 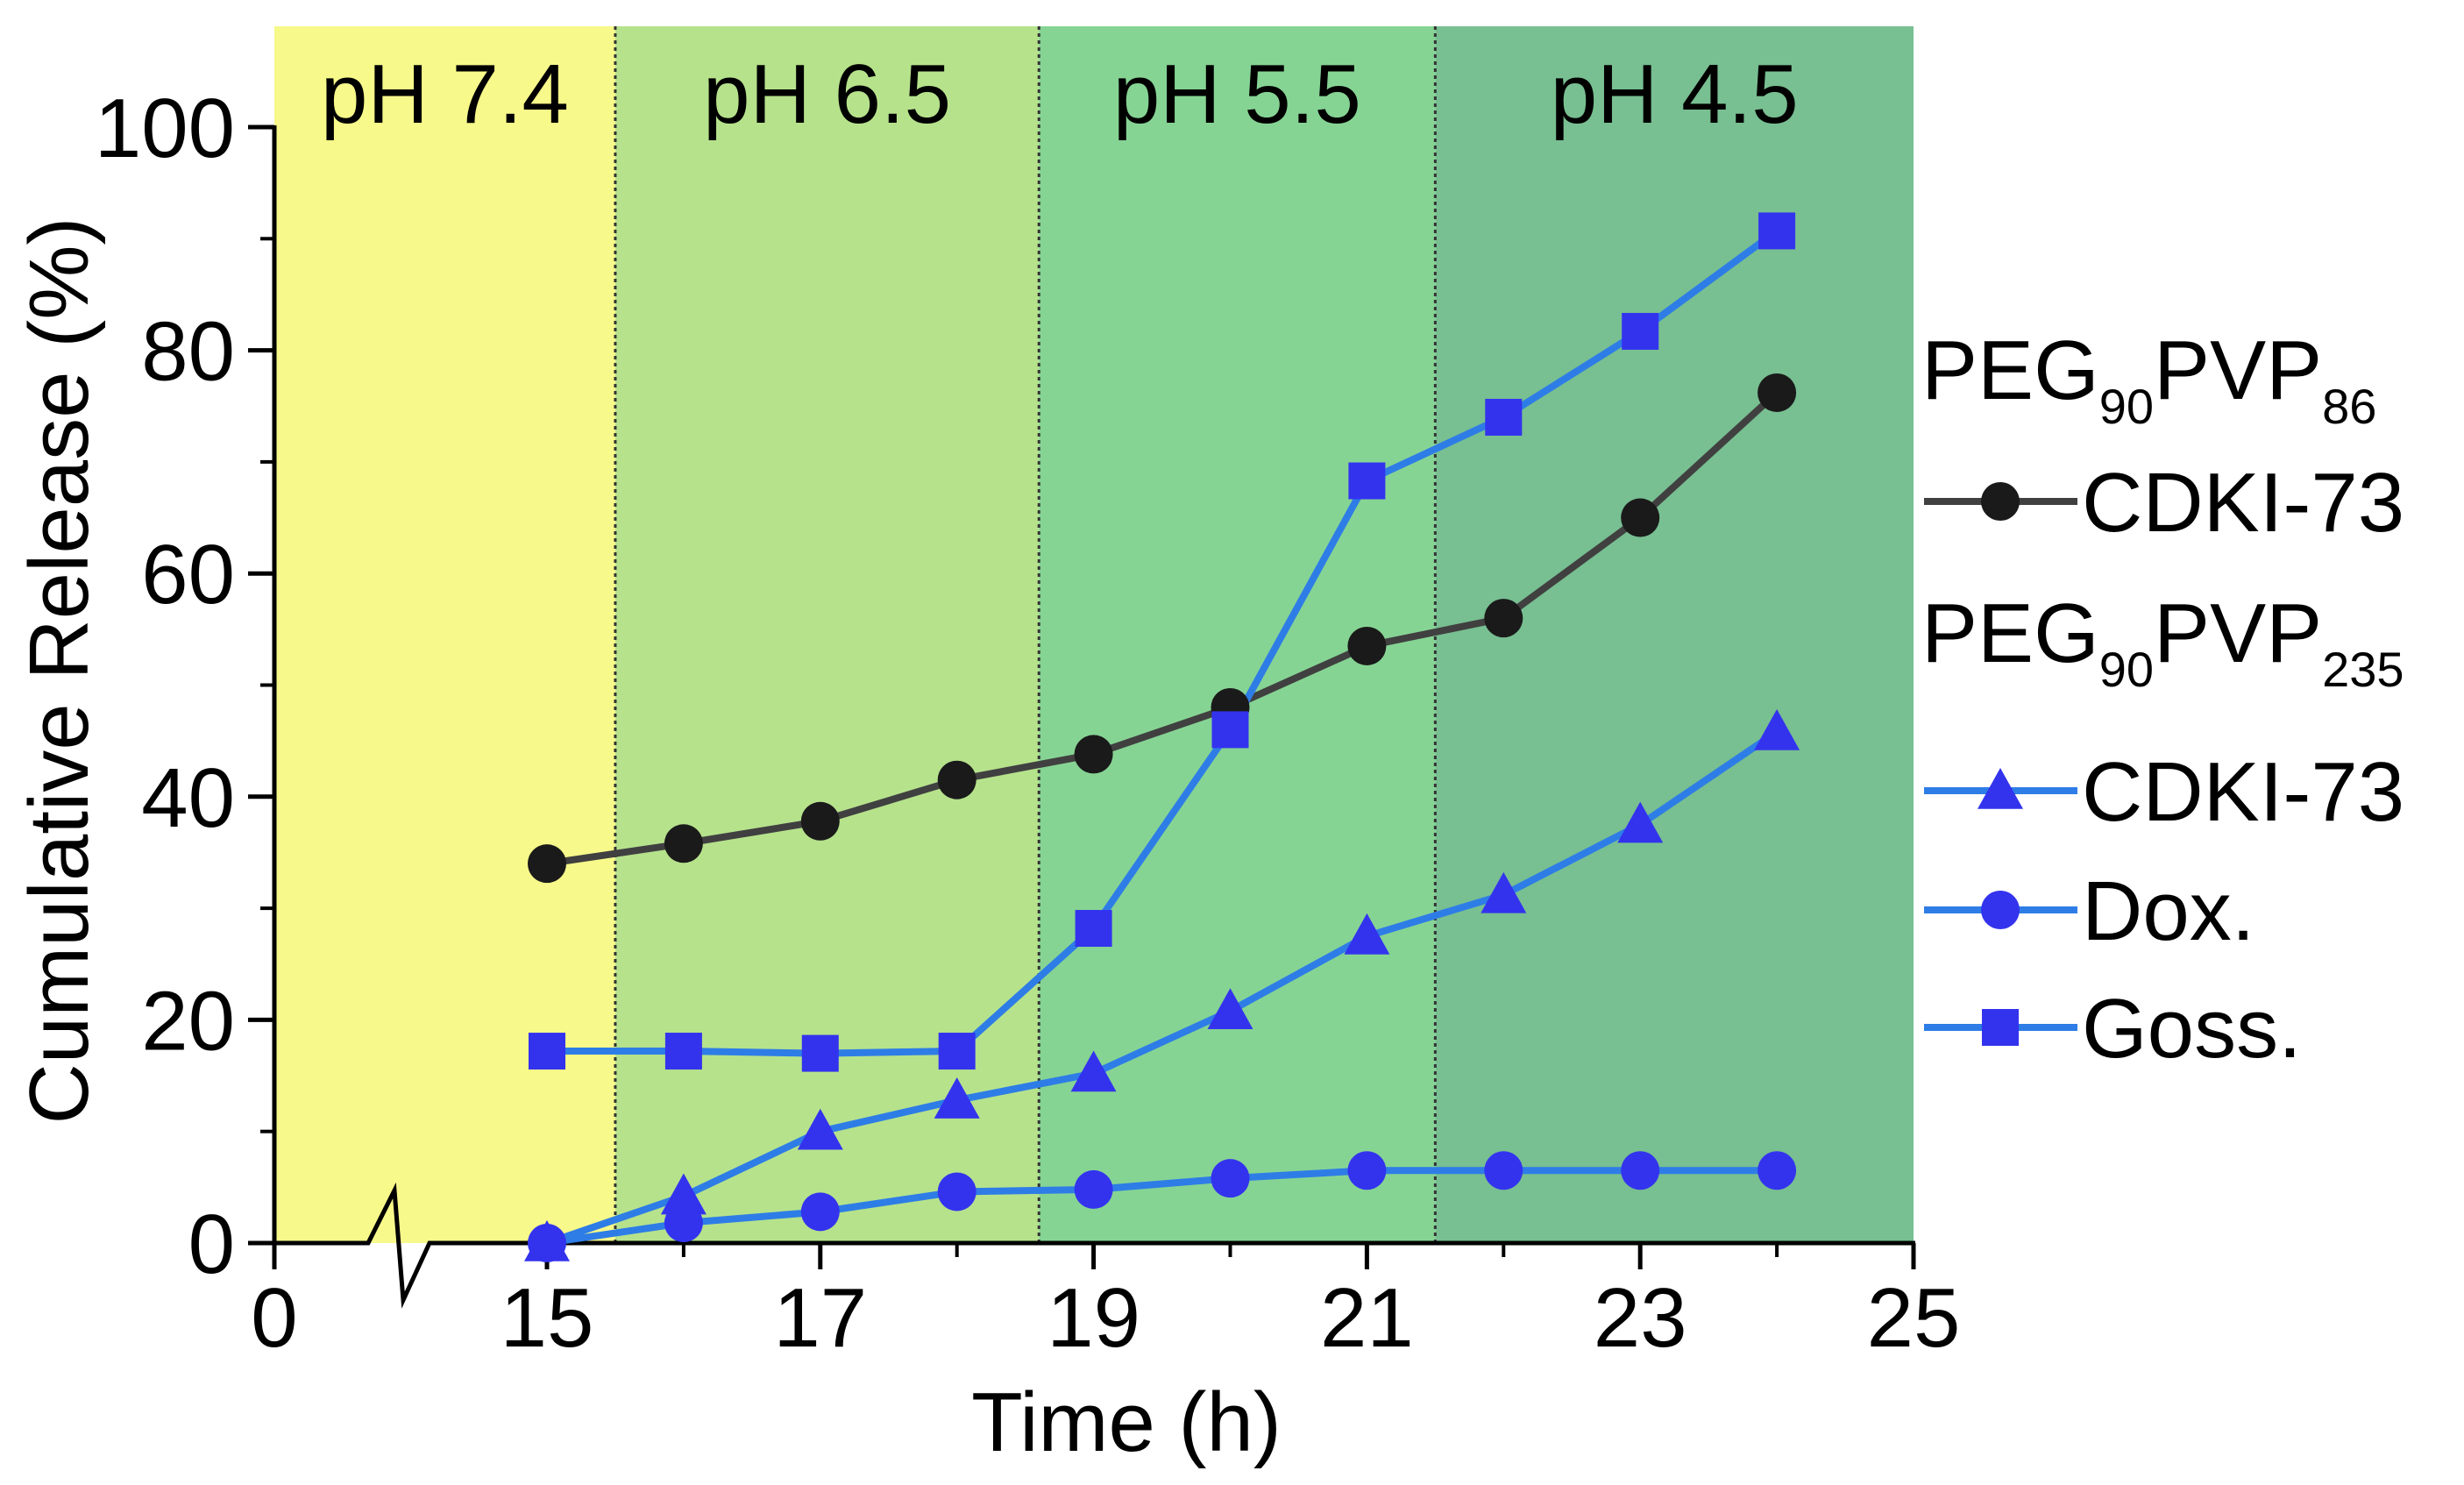 What do you see at coordinates (59, 670) in the screenshot?
I see `y-axis-label: Cumulative Release (%)` at bounding box center [59, 670].